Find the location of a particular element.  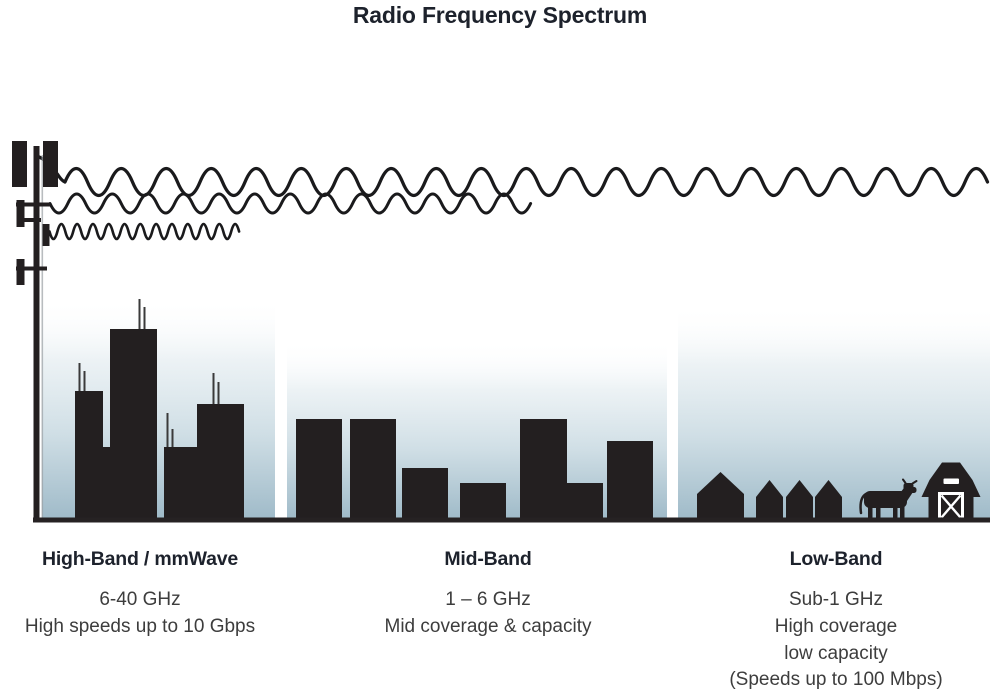

wave-long-low-frequency is located at coordinates (512, 176).